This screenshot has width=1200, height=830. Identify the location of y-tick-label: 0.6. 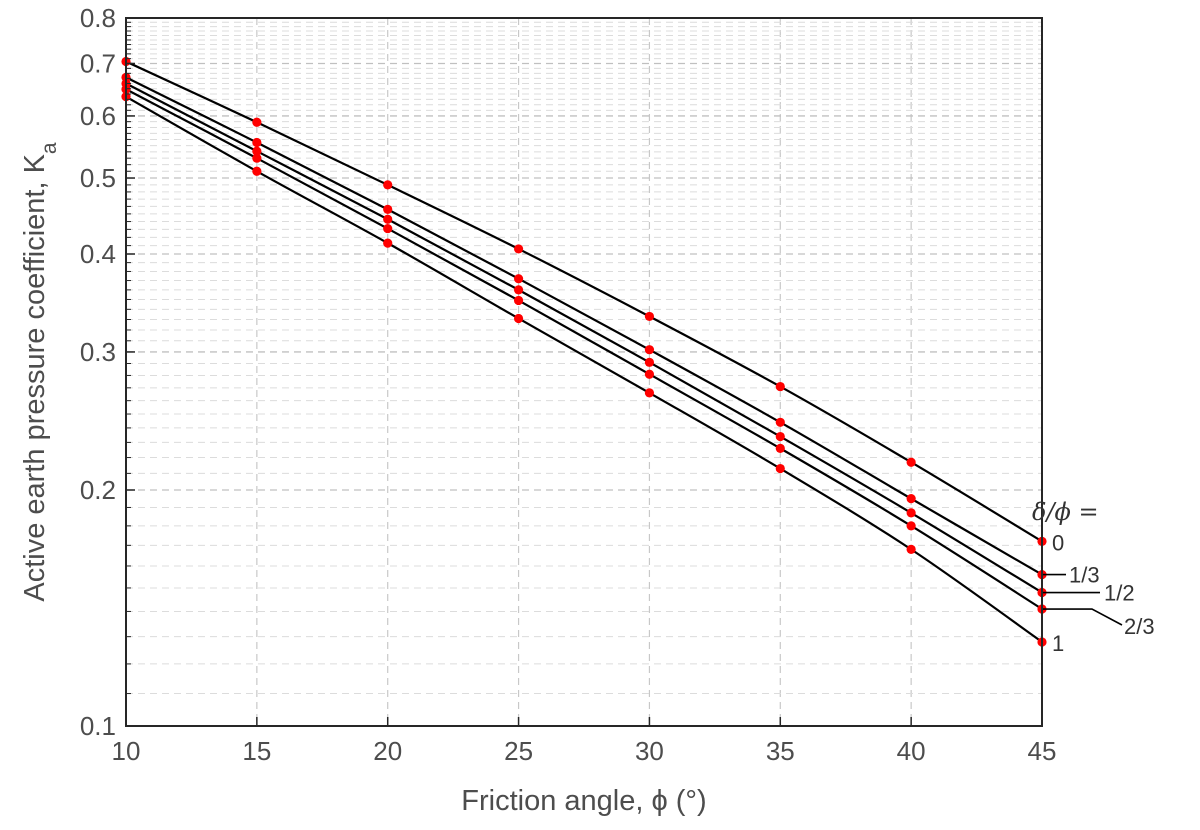
(98, 116).